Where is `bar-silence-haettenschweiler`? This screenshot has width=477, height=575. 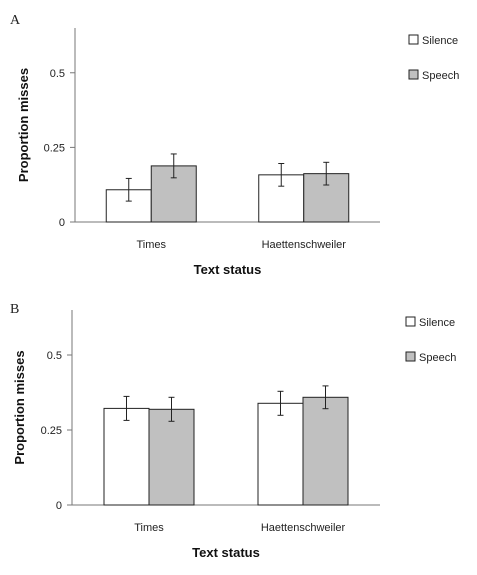
bar-silence-haettenschweiler is located at coordinates (280, 454).